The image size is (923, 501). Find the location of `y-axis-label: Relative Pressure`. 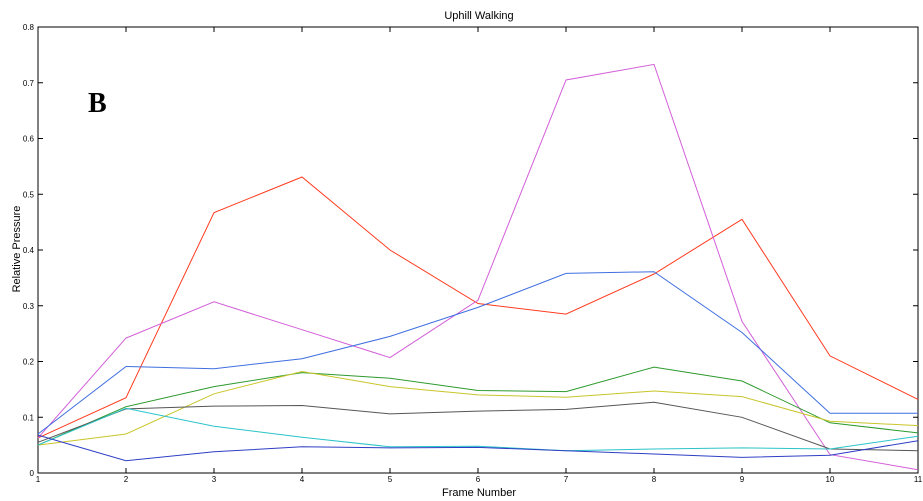

y-axis-label: Relative Pressure is located at coordinates (17, 249).